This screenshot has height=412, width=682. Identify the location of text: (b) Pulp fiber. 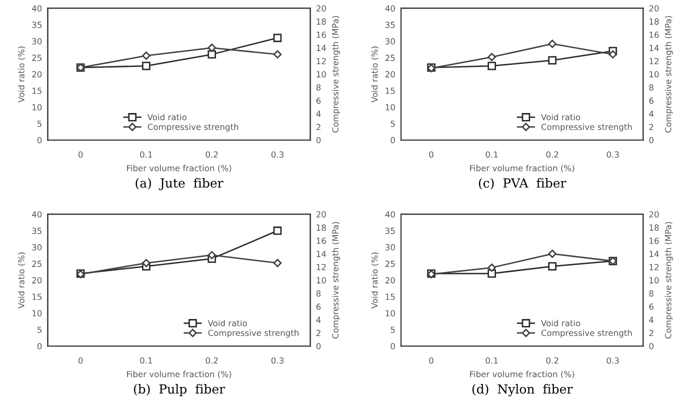
(180, 390).